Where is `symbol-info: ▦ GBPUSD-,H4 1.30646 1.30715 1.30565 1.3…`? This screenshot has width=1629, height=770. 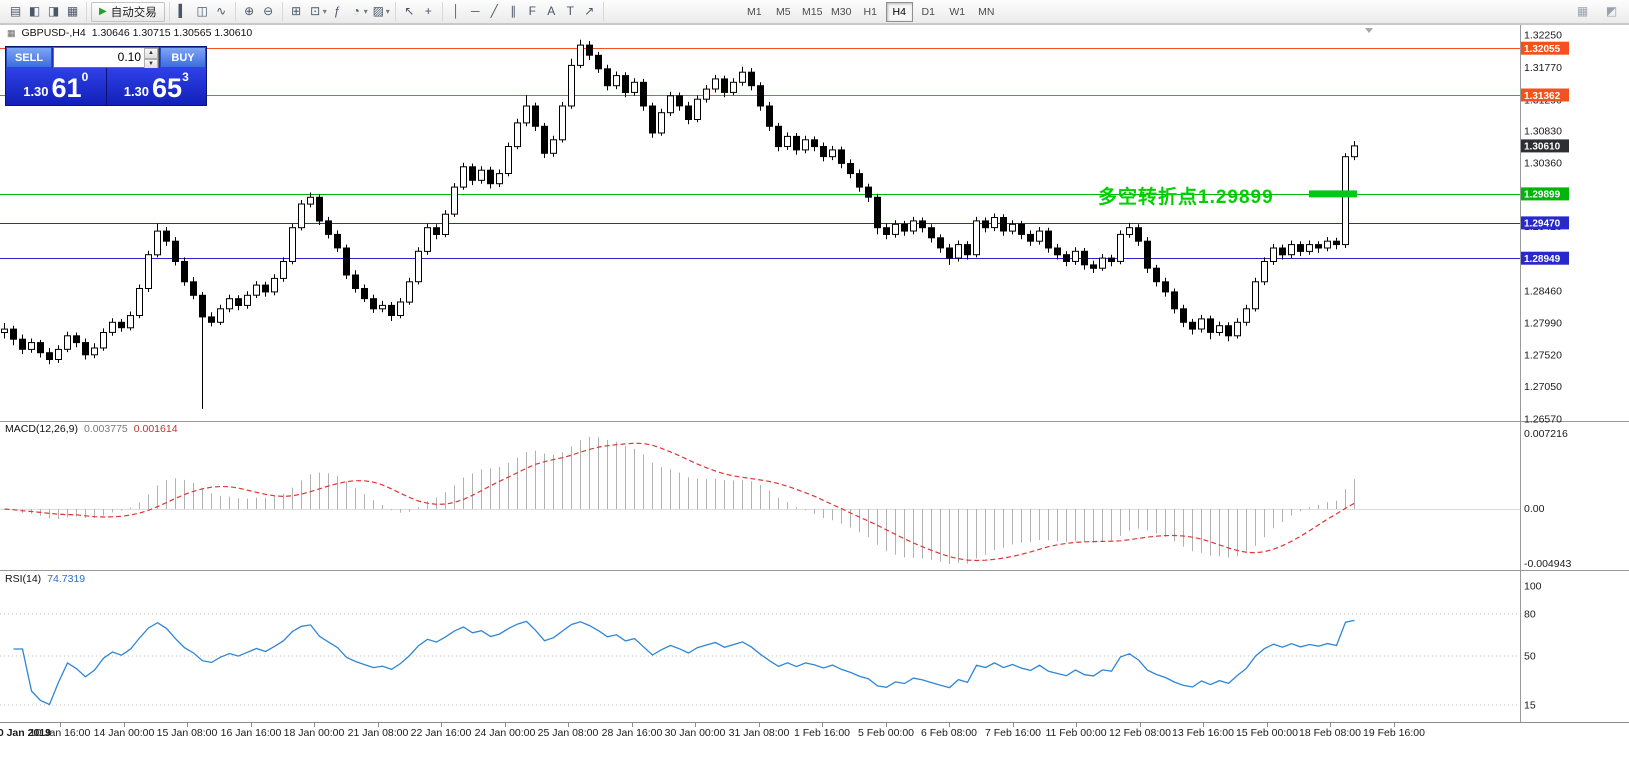
symbol-info: ▦ GBPUSD-,H4 1.30646 1.30715 1.30565 1.3… is located at coordinates (129, 33).